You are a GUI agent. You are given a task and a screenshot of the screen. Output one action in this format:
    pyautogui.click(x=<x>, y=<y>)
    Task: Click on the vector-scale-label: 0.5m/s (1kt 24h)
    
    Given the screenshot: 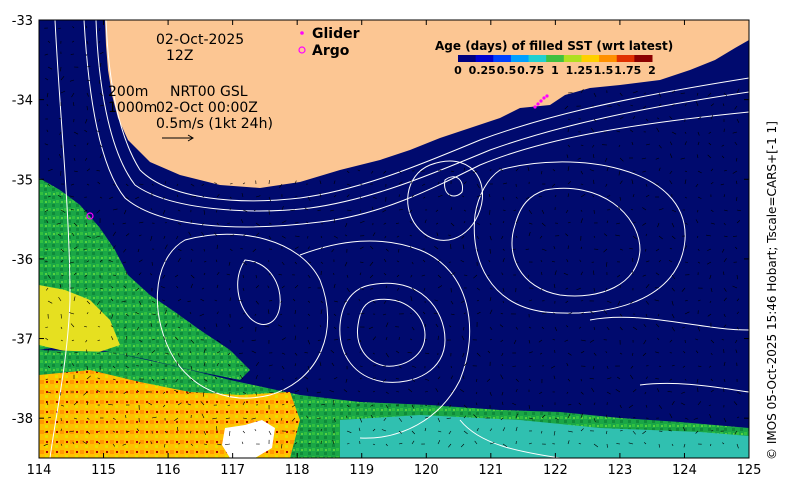 What is the action you would take?
    pyautogui.click(x=214, y=124)
    